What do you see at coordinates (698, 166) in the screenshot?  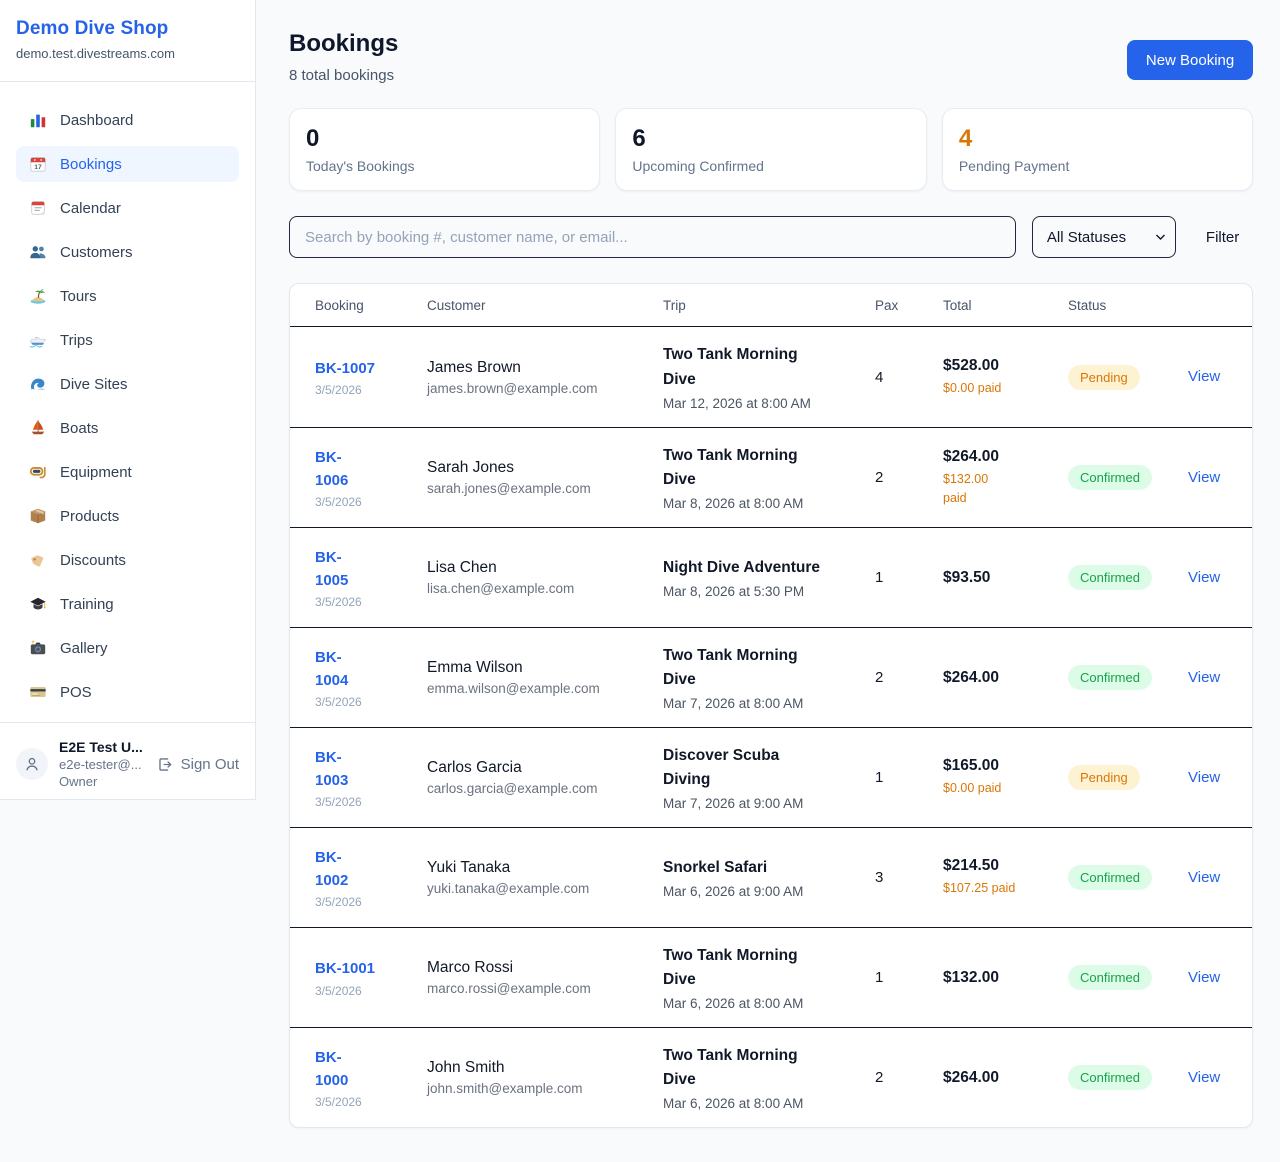 I see `stat-label: Upcoming Confirmed` at bounding box center [698, 166].